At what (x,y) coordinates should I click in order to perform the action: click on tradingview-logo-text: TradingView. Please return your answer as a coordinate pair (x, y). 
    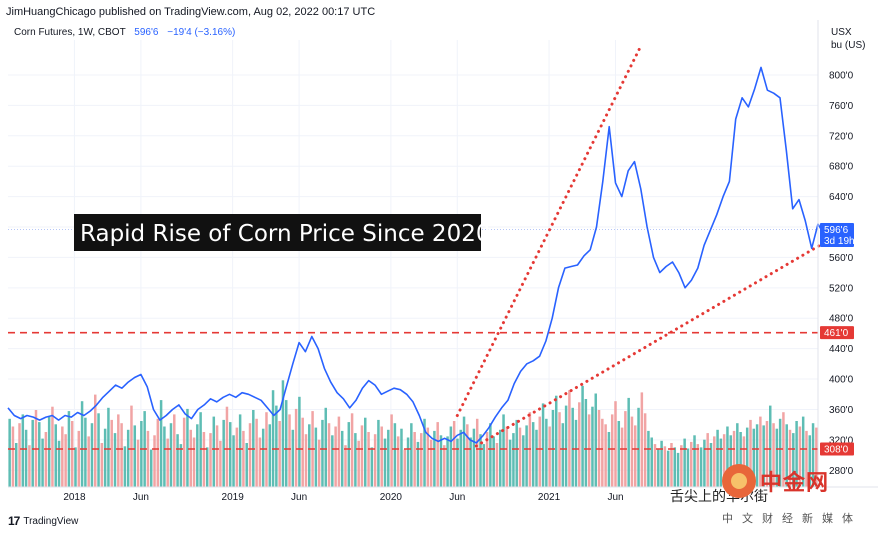
    Looking at the image, I should click on (51, 521).